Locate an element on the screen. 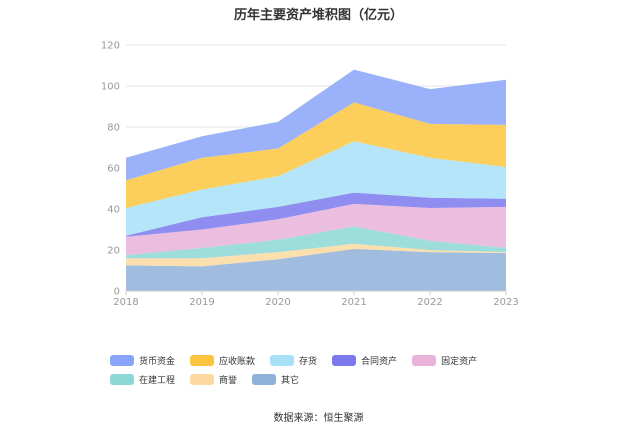 Image resolution: width=637 pixels, height=431 pixels. legend-label: 存货 is located at coordinates (308, 362).